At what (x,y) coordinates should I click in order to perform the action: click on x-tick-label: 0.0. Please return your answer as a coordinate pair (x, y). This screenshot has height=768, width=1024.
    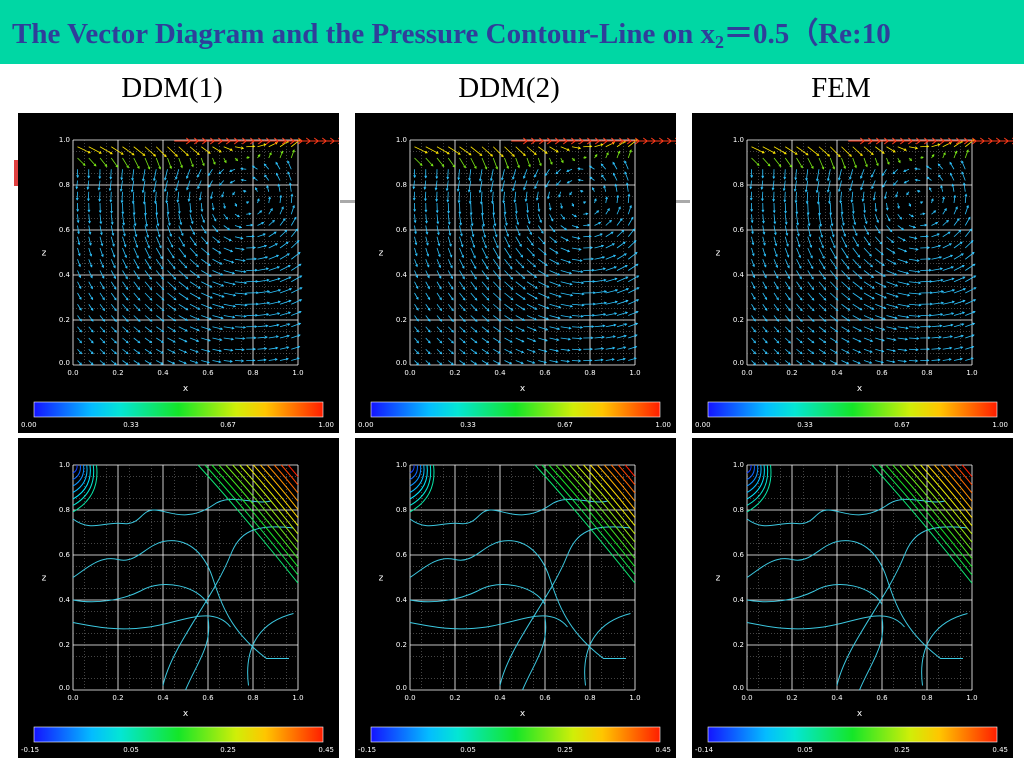
    Looking at the image, I should click on (746, 373).